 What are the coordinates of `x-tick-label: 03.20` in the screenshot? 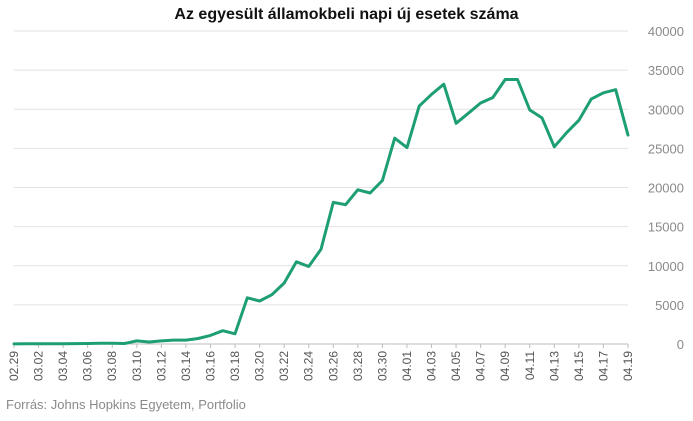 It's located at (260, 366).